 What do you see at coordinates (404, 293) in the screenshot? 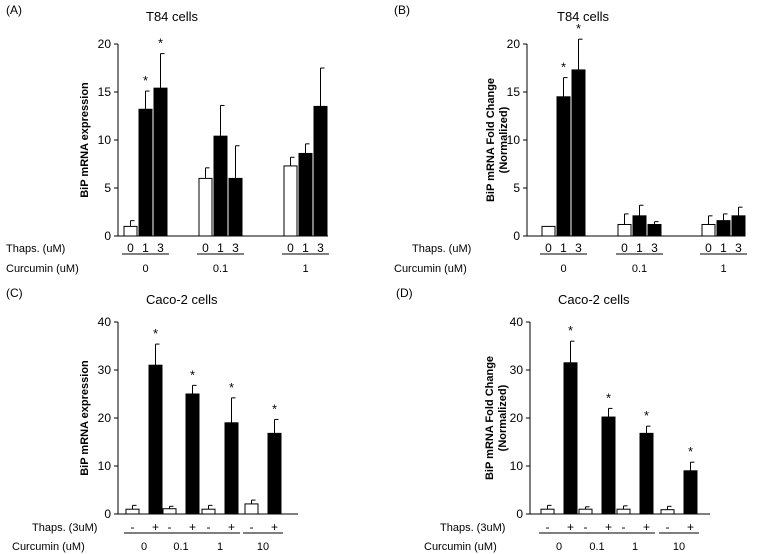
I see `panel-tag: (D)` at bounding box center [404, 293].